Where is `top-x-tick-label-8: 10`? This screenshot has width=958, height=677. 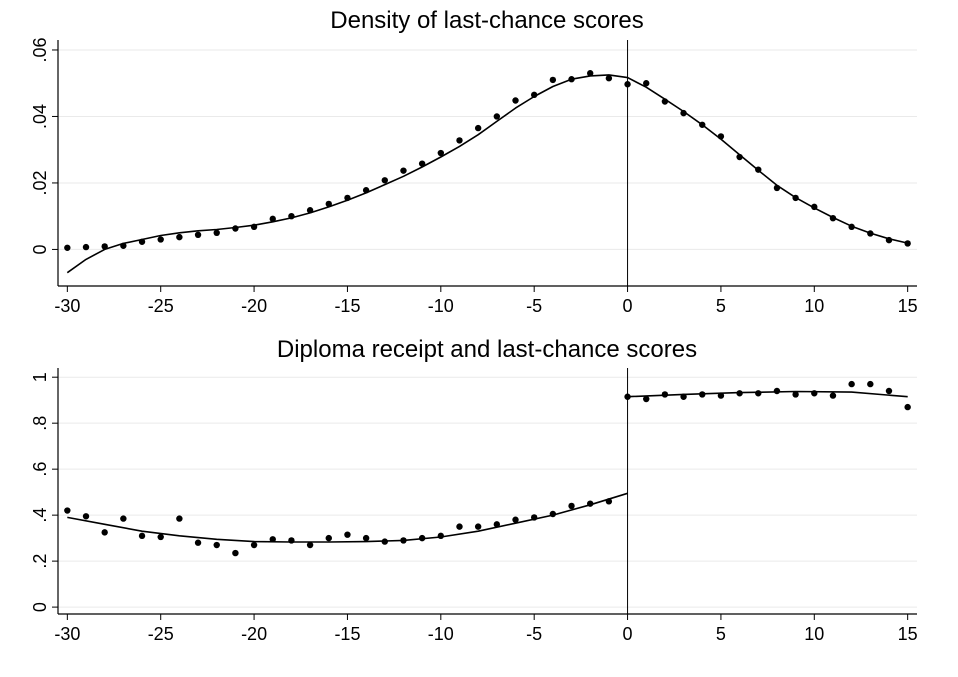
top-x-tick-label-8: 10 is located at coordinates (814, 306).